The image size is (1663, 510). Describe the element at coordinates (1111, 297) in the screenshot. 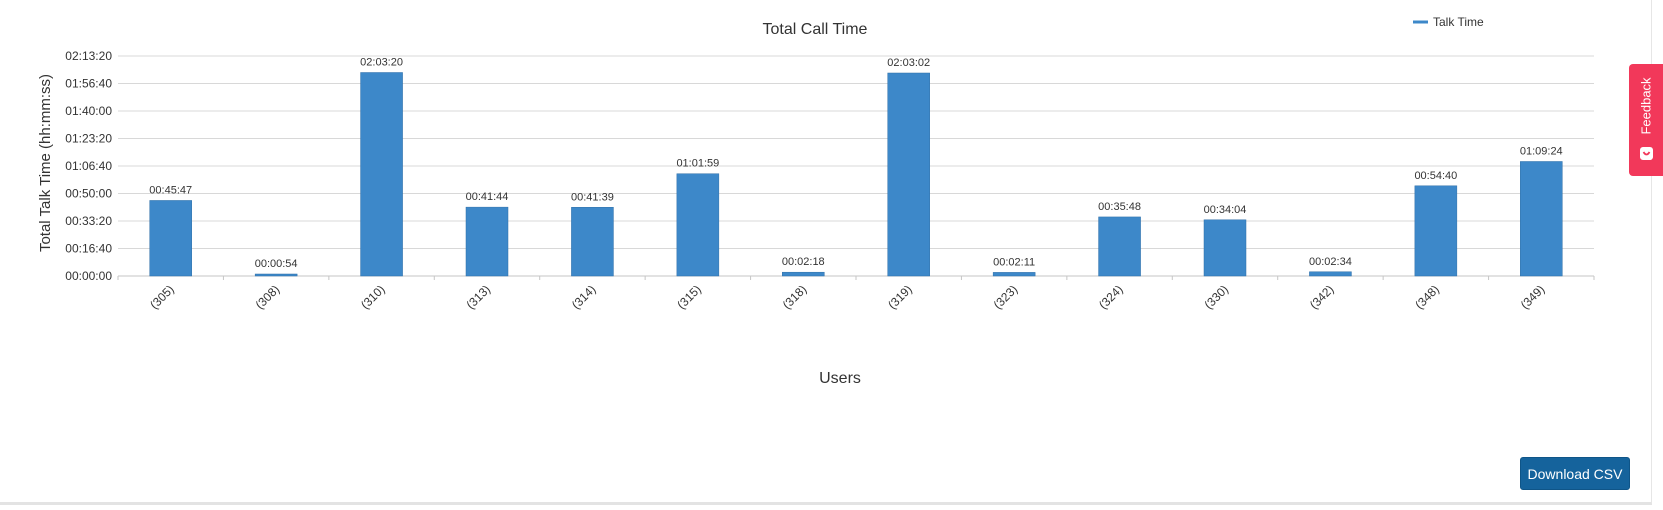

I see `x-tick-label: (324)` at that location.